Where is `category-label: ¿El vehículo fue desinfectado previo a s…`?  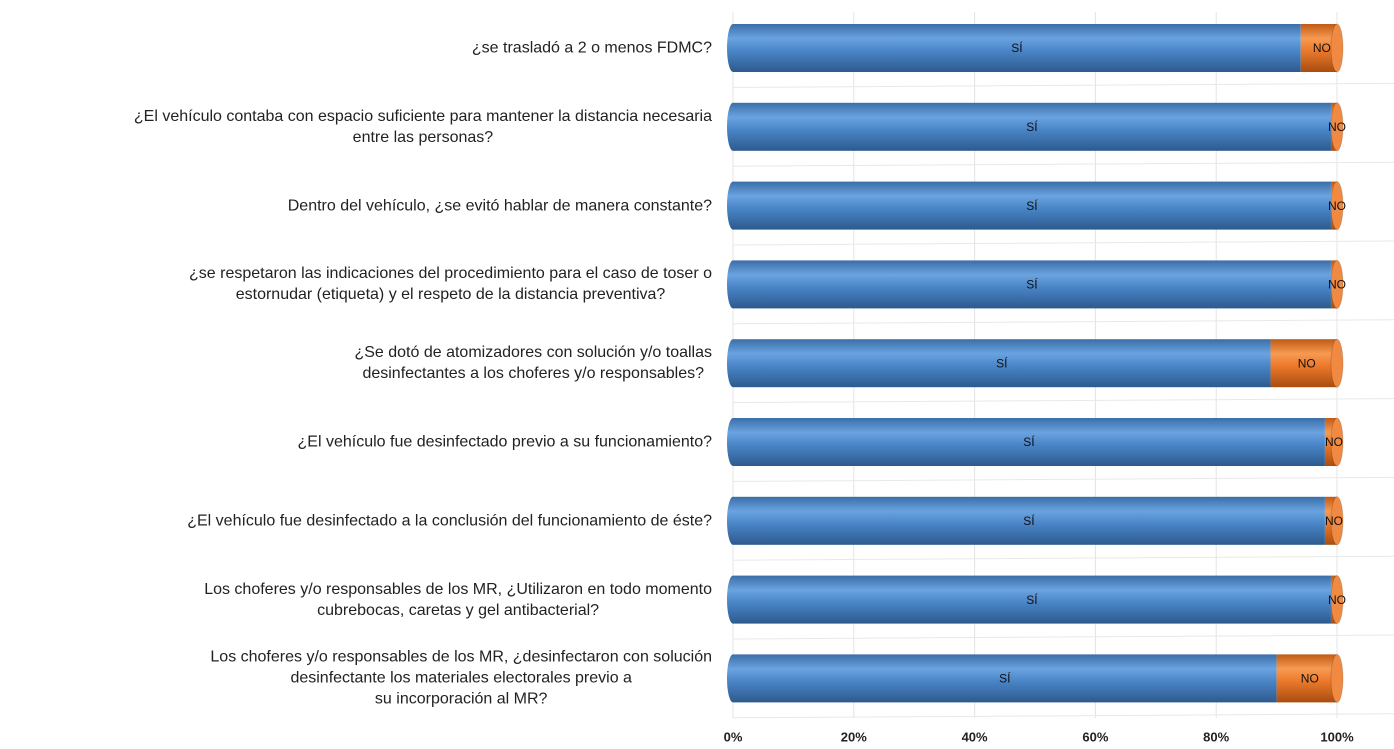
category-label: ¿El vehículo fue desinfectado previo a s… is located at coordinates (505, 442).